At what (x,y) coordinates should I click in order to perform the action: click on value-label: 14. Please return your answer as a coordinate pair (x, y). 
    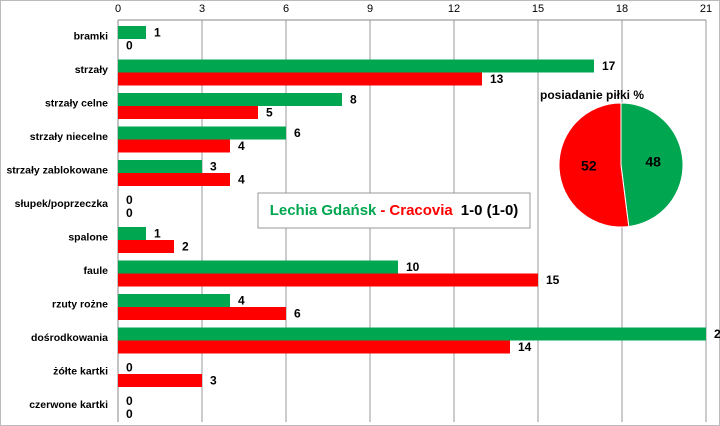
    Looking at the image, I should click on (525, 347).